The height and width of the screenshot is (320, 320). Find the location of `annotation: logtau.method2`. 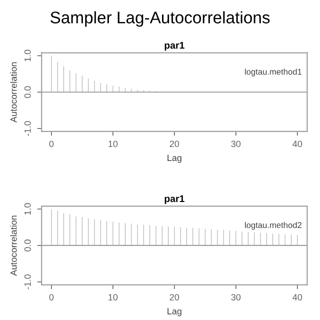

annotation: logtau.method2 is located at coordinates (273, 226).